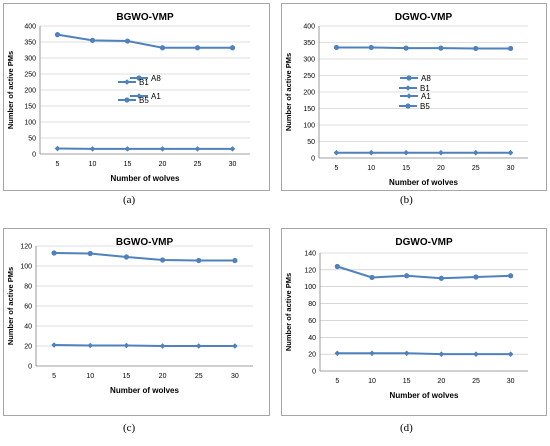  I want to click on legend-label: B5, so click(425, 106).